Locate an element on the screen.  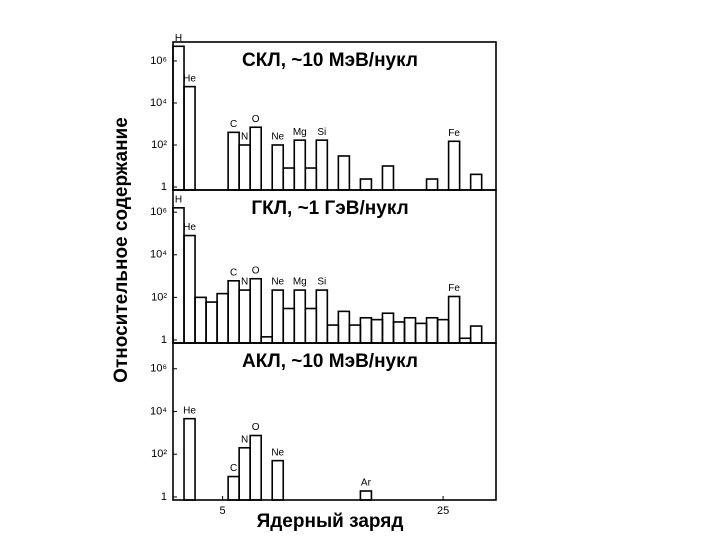
x-axis-label: Ядерный заряд is located at coordinates (330, 521).